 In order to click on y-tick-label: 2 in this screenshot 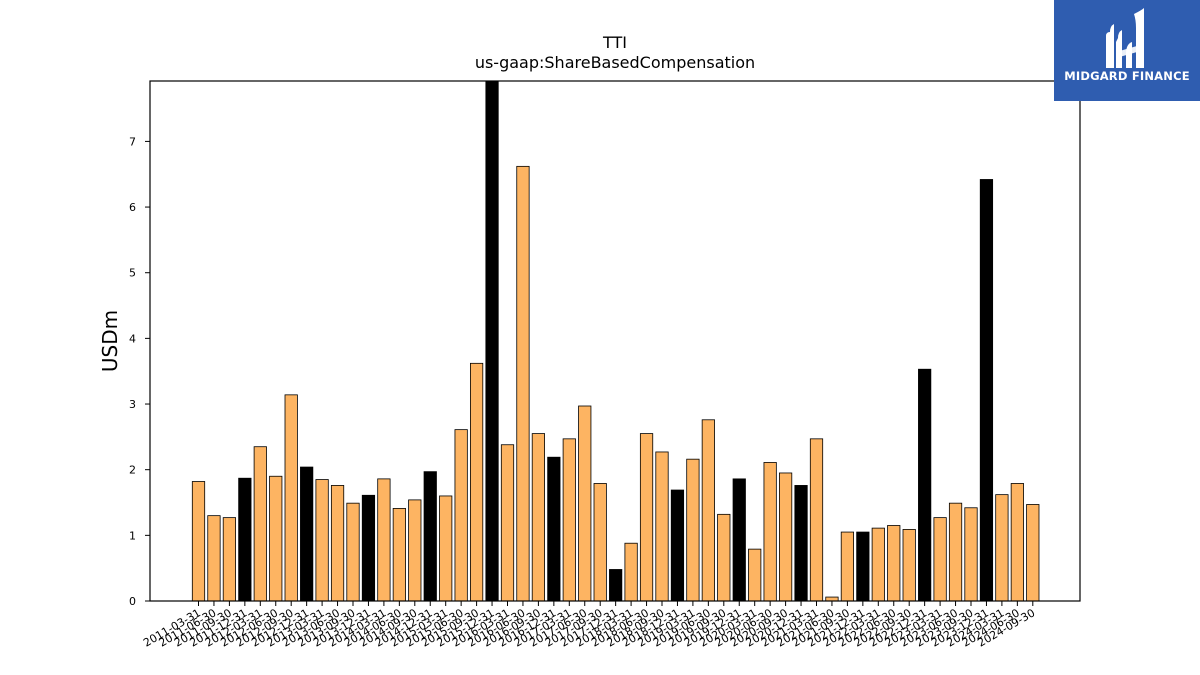, I will do `click(132, 470)`.